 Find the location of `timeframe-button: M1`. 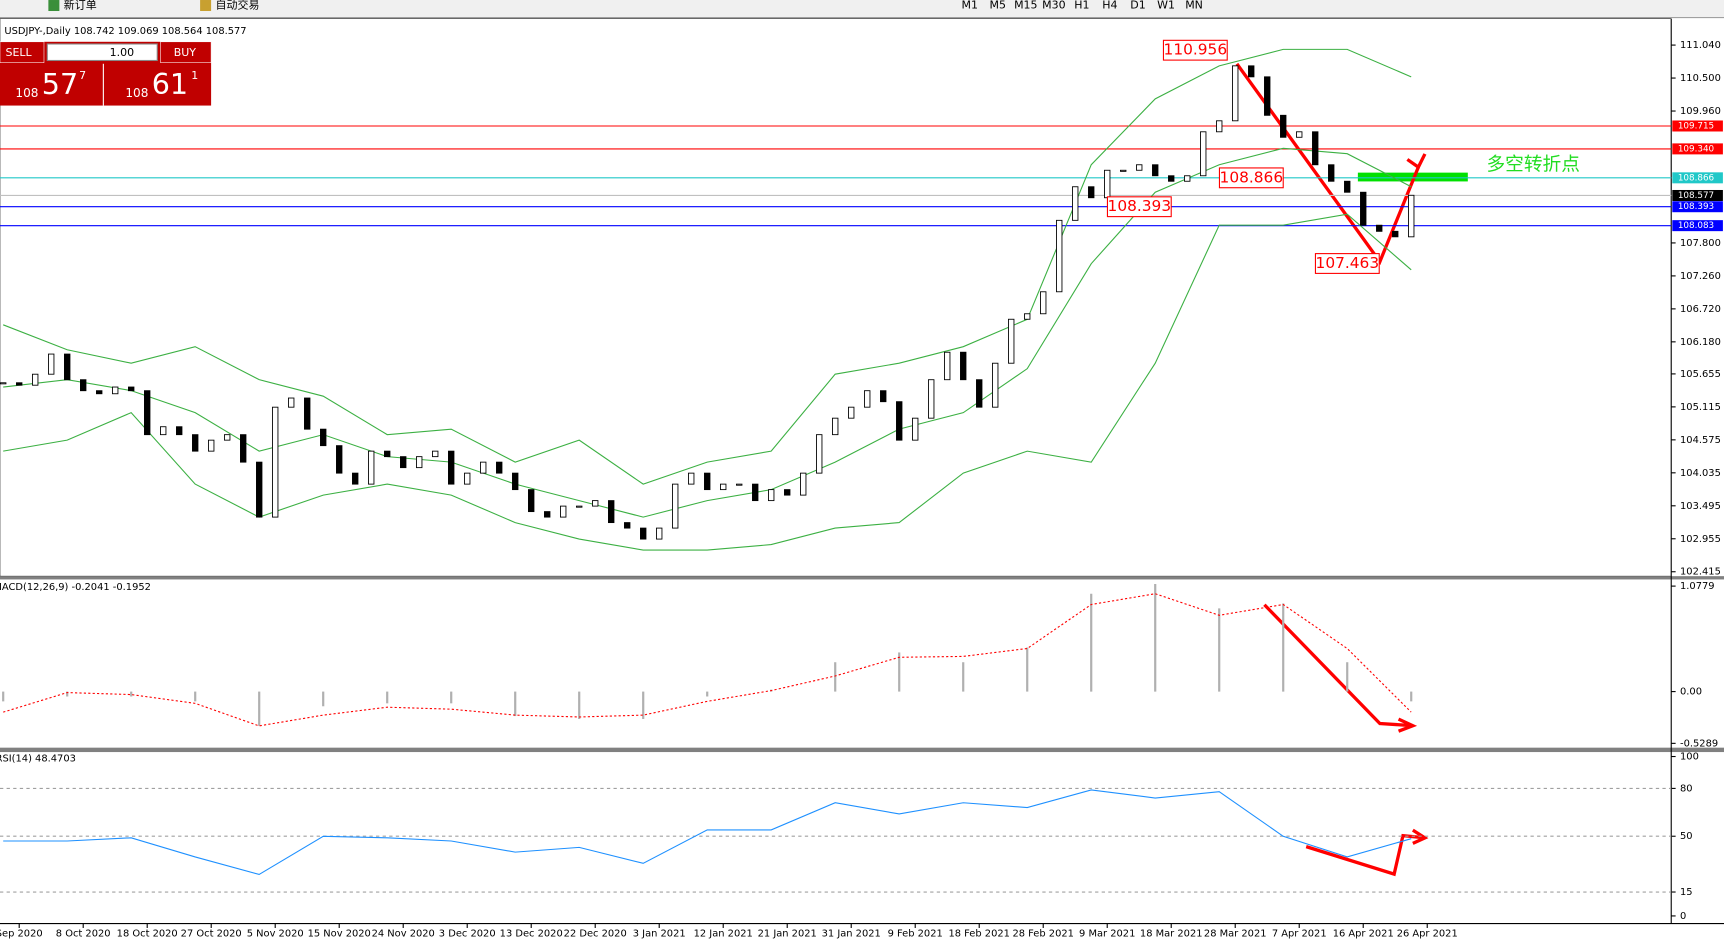

timeframe-button: M1 is located at coordinates (970, 6).